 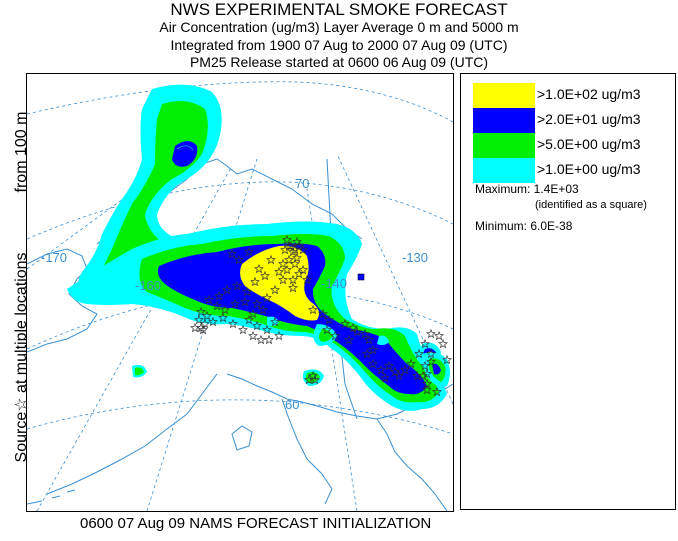 I want to click on legend-label: >1.0E+02 ug/m3, so click(x=589, y=94).